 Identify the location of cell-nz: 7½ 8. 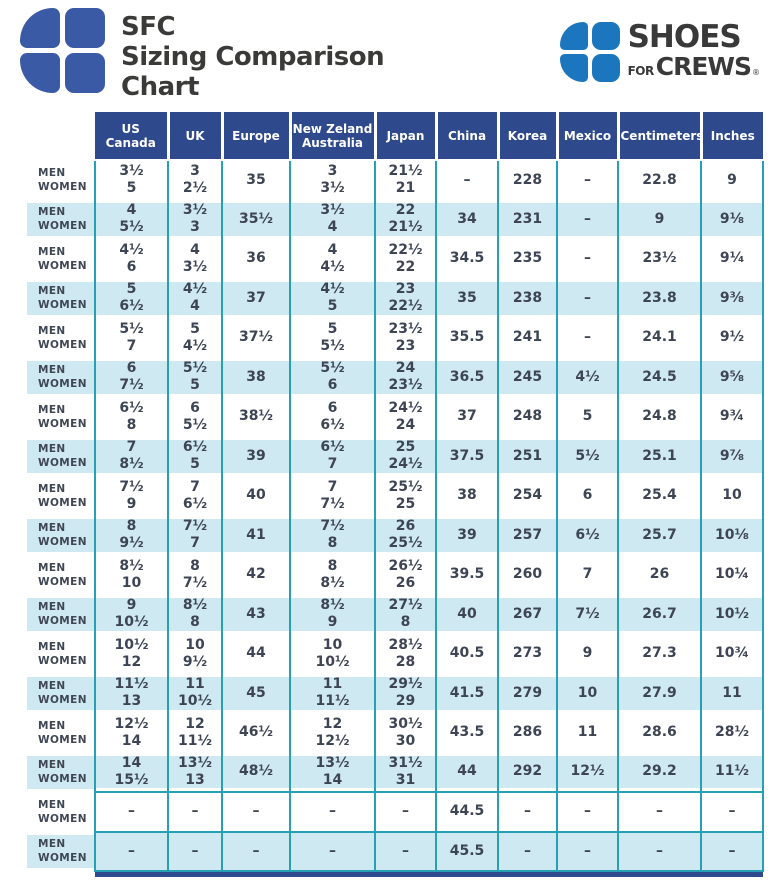
(332, 535).